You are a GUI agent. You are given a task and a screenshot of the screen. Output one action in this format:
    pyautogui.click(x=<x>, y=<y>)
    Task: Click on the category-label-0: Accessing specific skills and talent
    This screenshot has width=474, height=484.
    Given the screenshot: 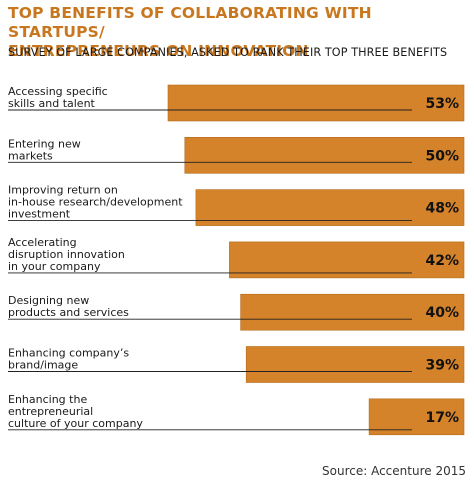 What is the action you would take?
    pyautogui.click(x=58, y=97)
    